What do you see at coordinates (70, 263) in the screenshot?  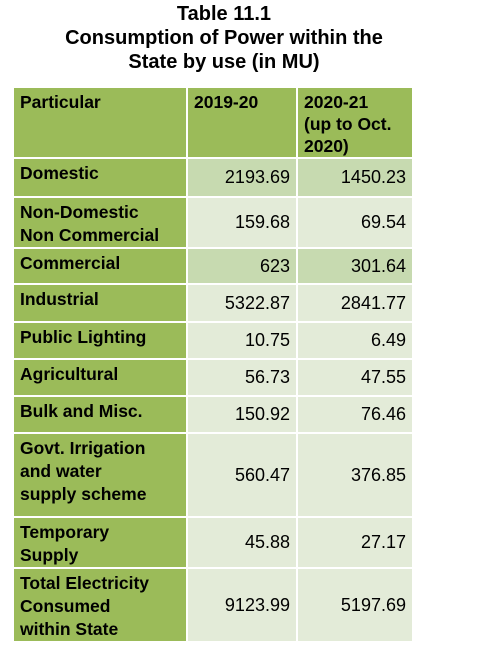 I see `row-label-line: Commercial` at bounding box center [70, 263].